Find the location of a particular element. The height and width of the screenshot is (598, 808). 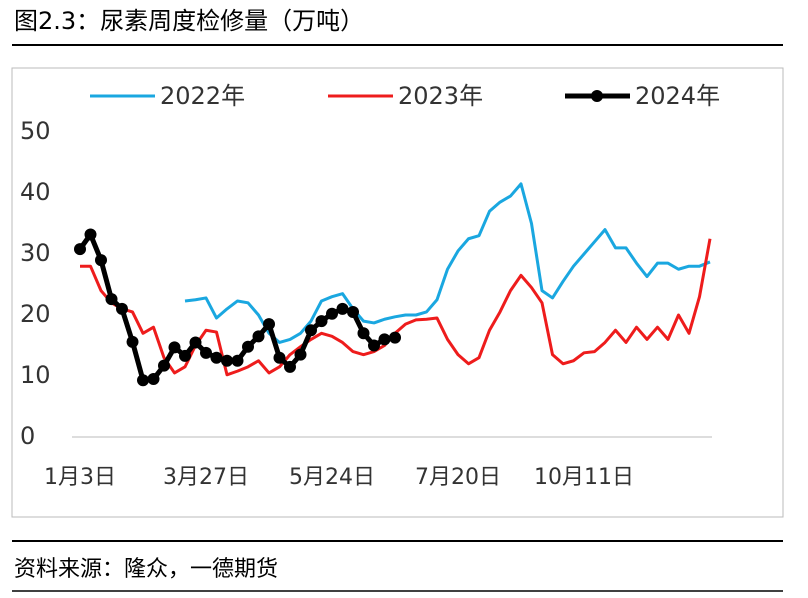

x-tick-label: 10月11日 is located at coordinates (584, 477).